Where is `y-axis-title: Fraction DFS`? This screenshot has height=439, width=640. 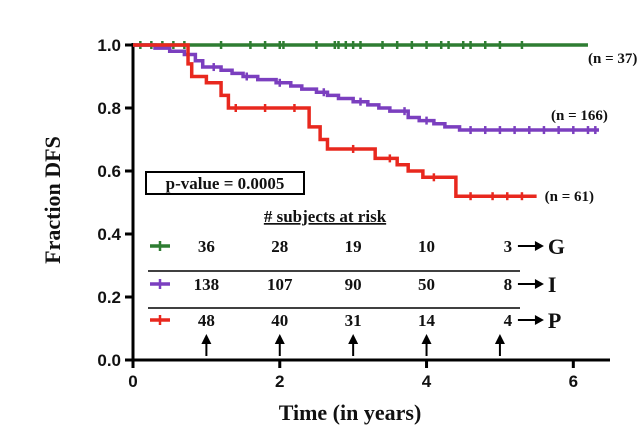 y-axis-title: Fraction DFS is located at coordinates (52, 200).